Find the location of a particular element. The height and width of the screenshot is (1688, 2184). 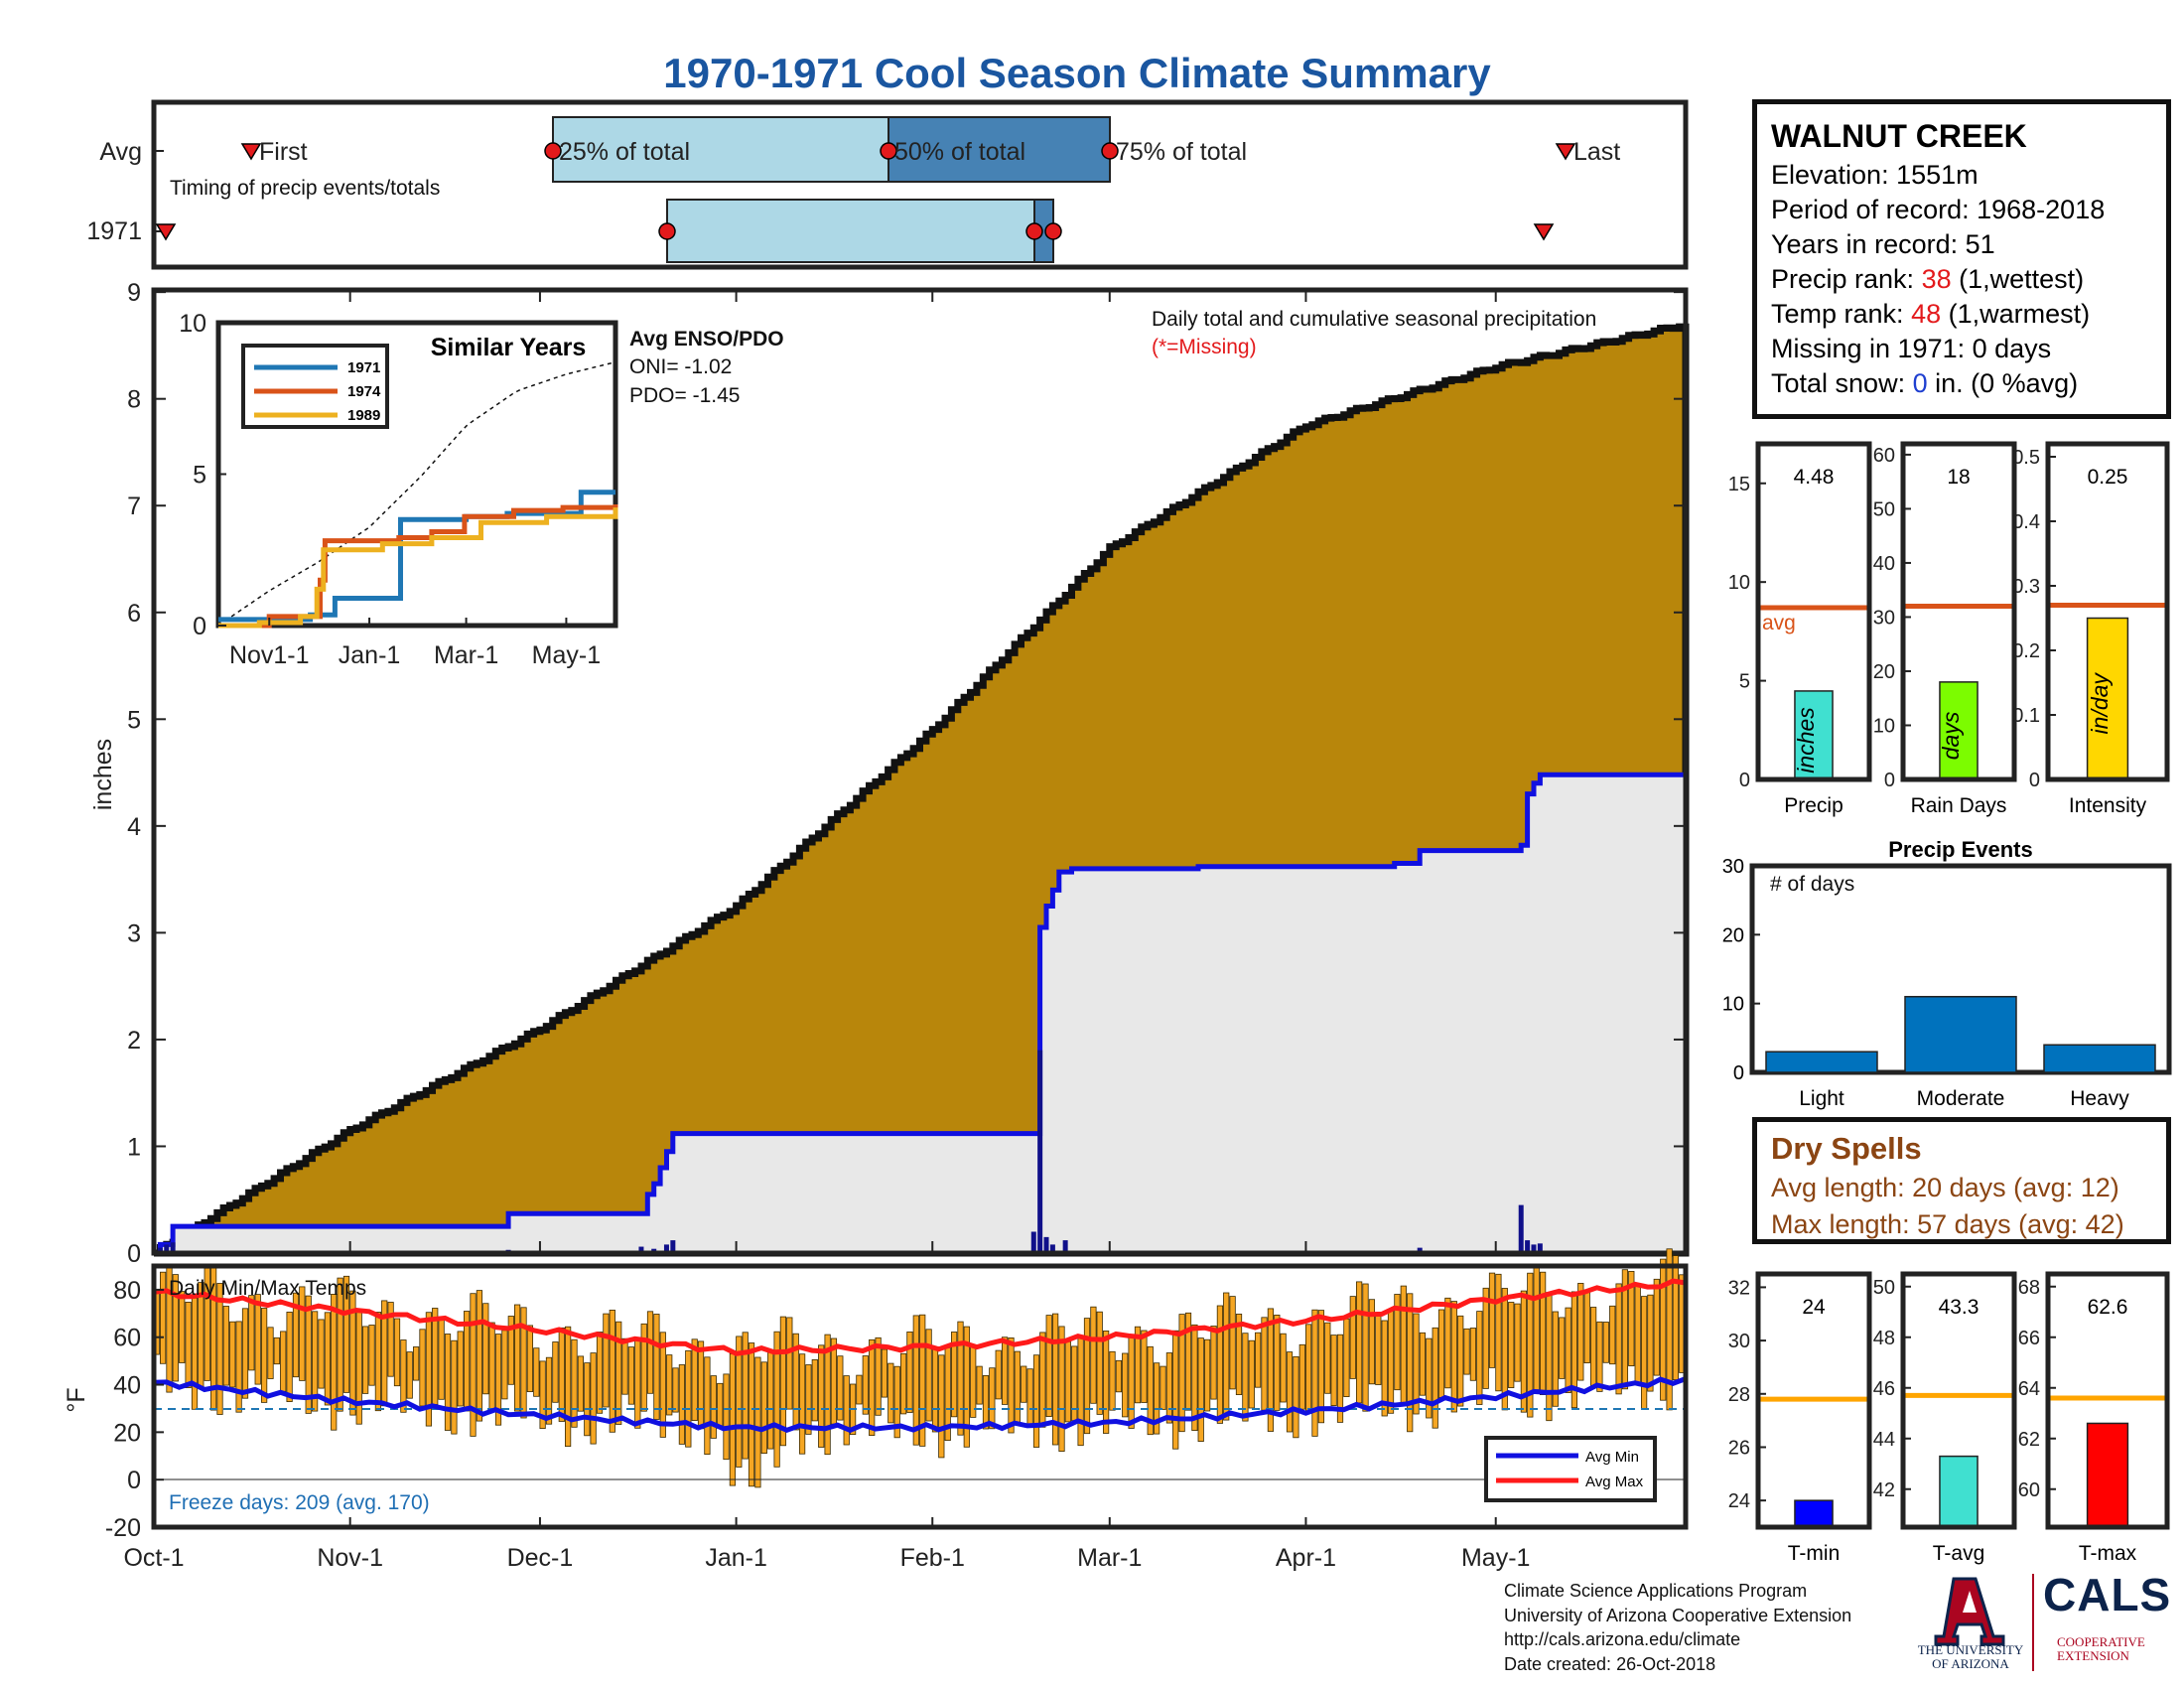

timing-avg-box-low is located at coordinates (720, 149).